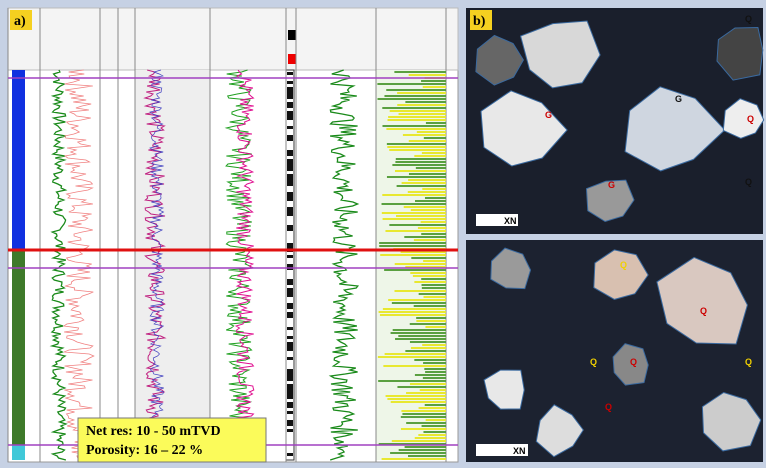 Image resolution: width=766 pixels, height=468 pixels. Describe the element at coordinates (510, 221) in the screenshot. I see `scale-label: XN` at that location.